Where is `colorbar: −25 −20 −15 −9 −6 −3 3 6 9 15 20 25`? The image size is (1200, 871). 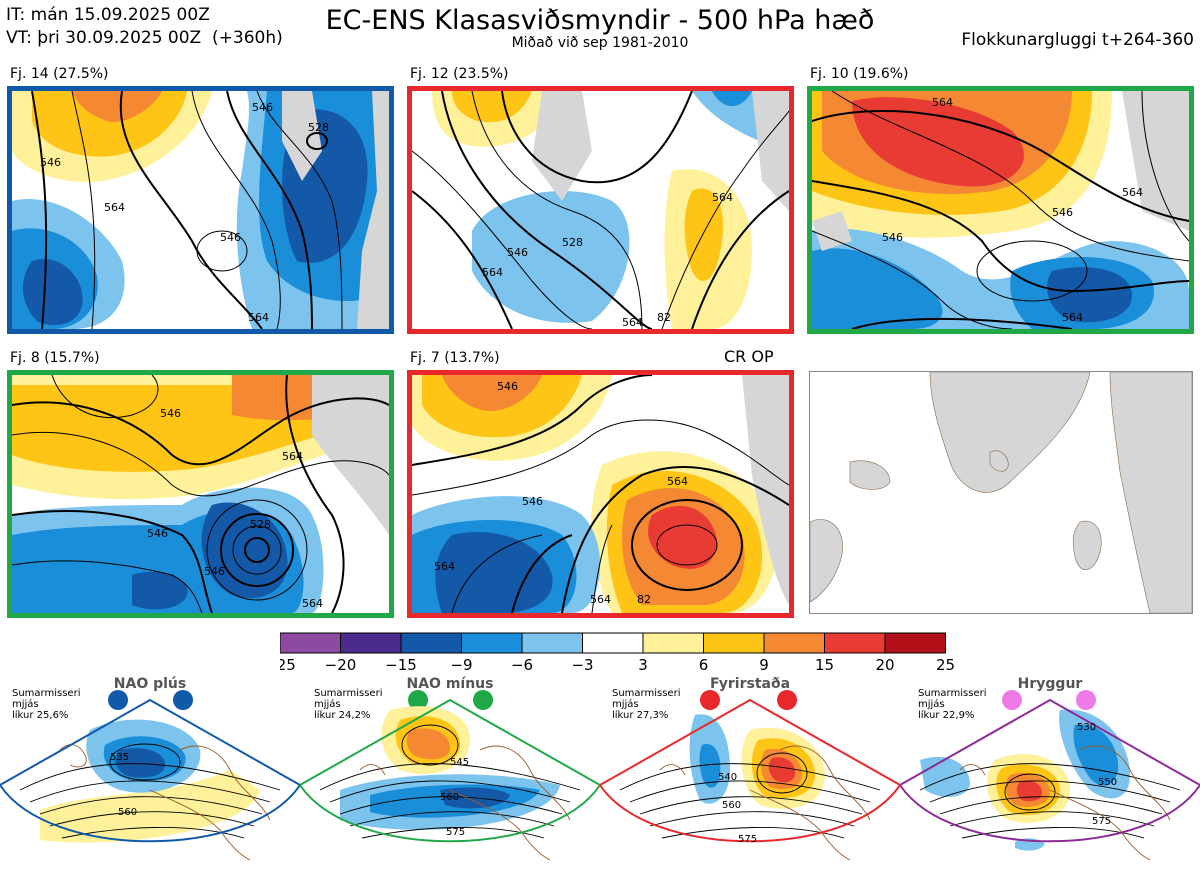
colorbar: −25 −20 −15 −9 −6 −3 3 6 9 15 20 25 is located at coordinates (612, 657).